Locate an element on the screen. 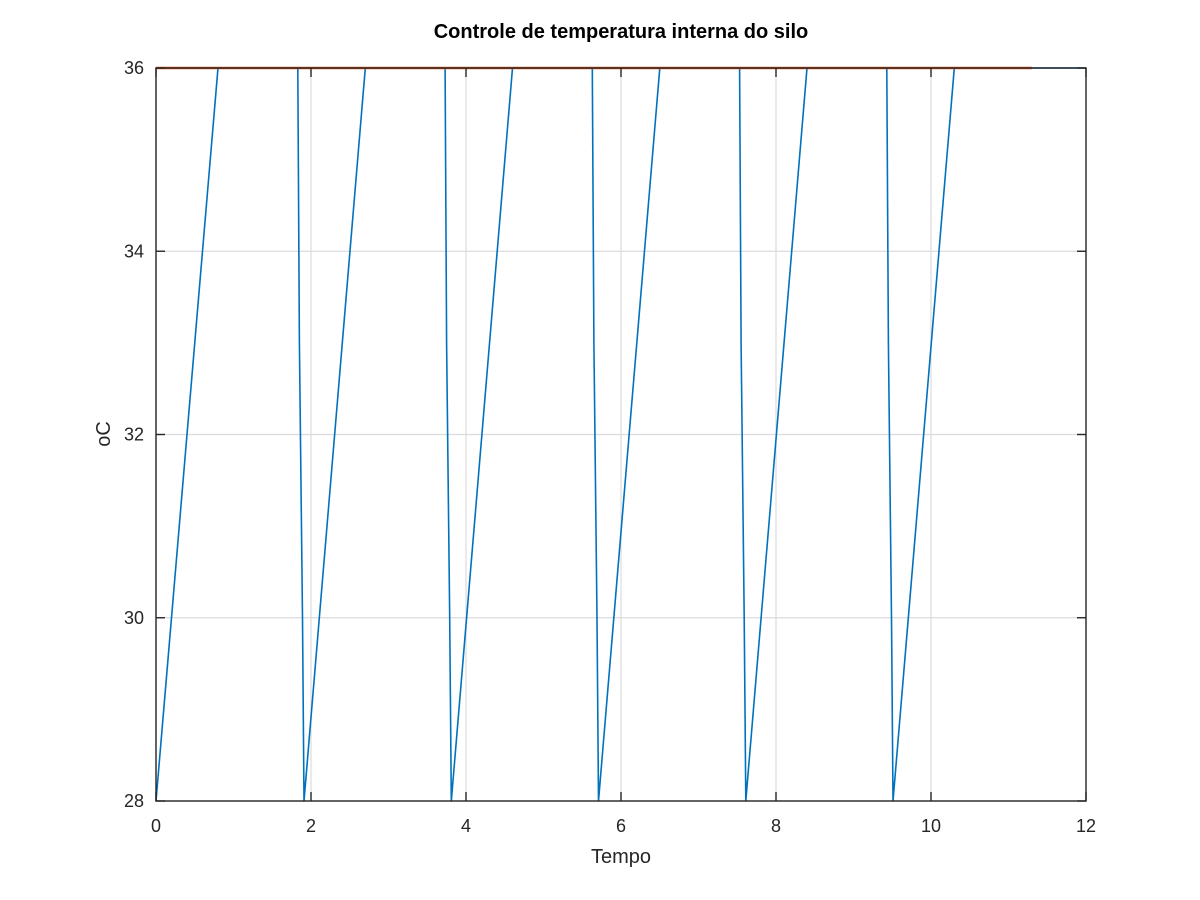 This screenshot has height=900, width=1200. x-tick-label: 2 is located at coordinates (311, 826).